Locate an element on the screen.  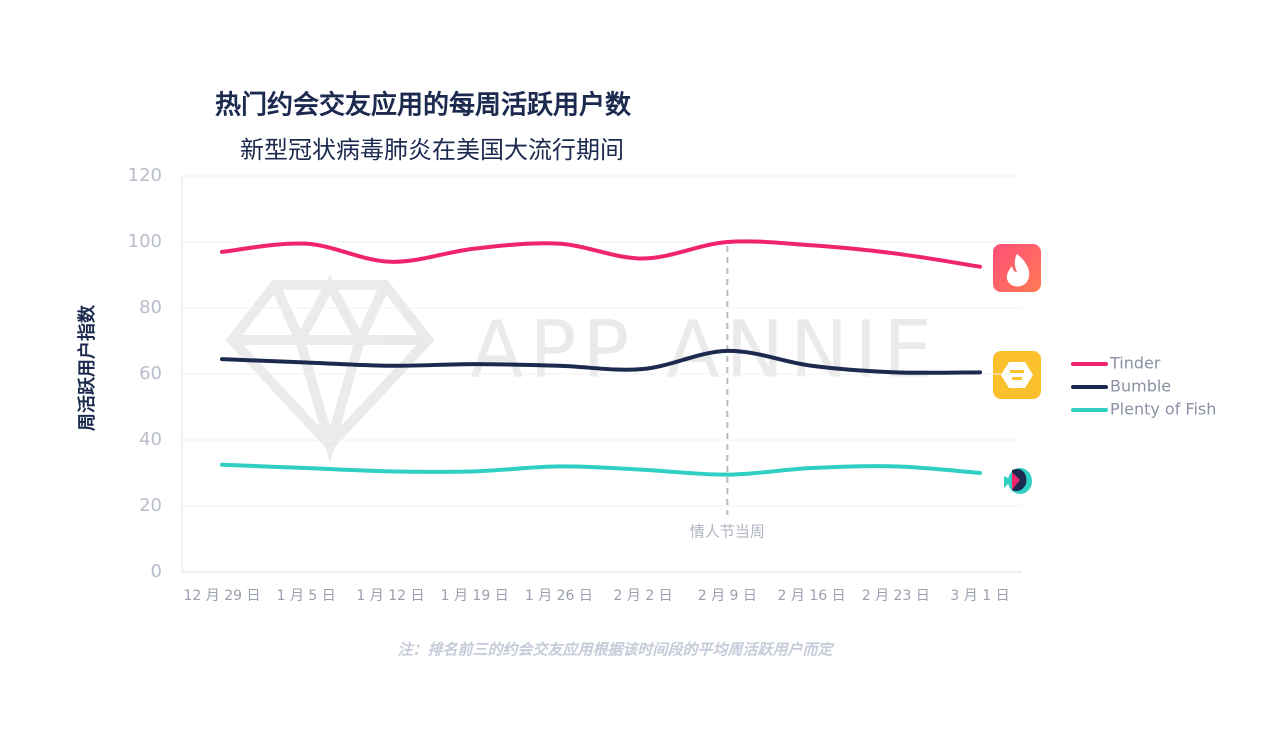
app-icons is located at coordinates (1017, 369).